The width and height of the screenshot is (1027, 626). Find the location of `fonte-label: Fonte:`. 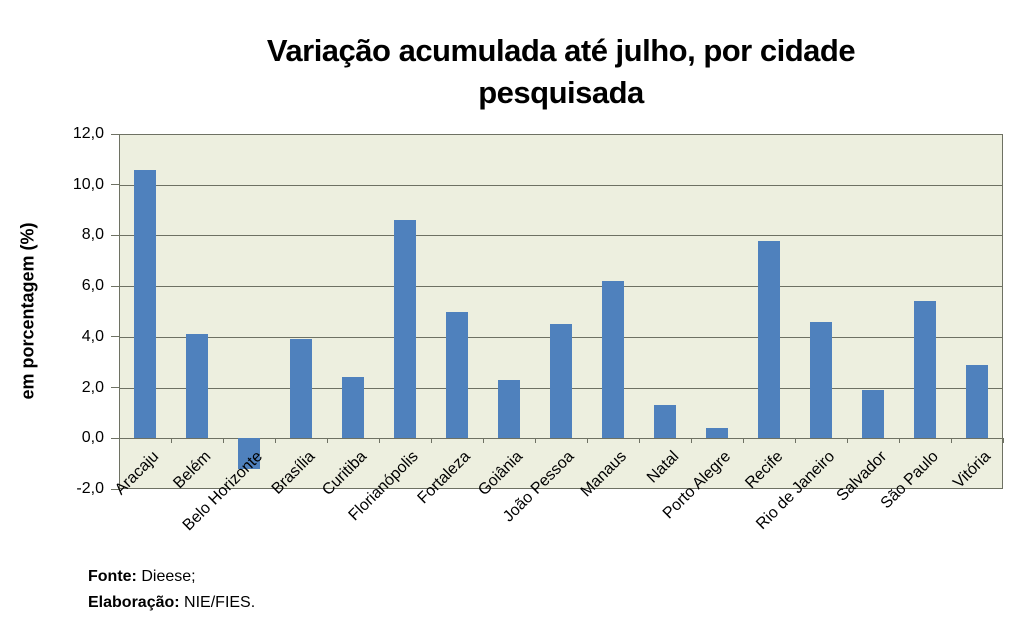

fonte-label: Fonte: is located at coordinates (112, 576).